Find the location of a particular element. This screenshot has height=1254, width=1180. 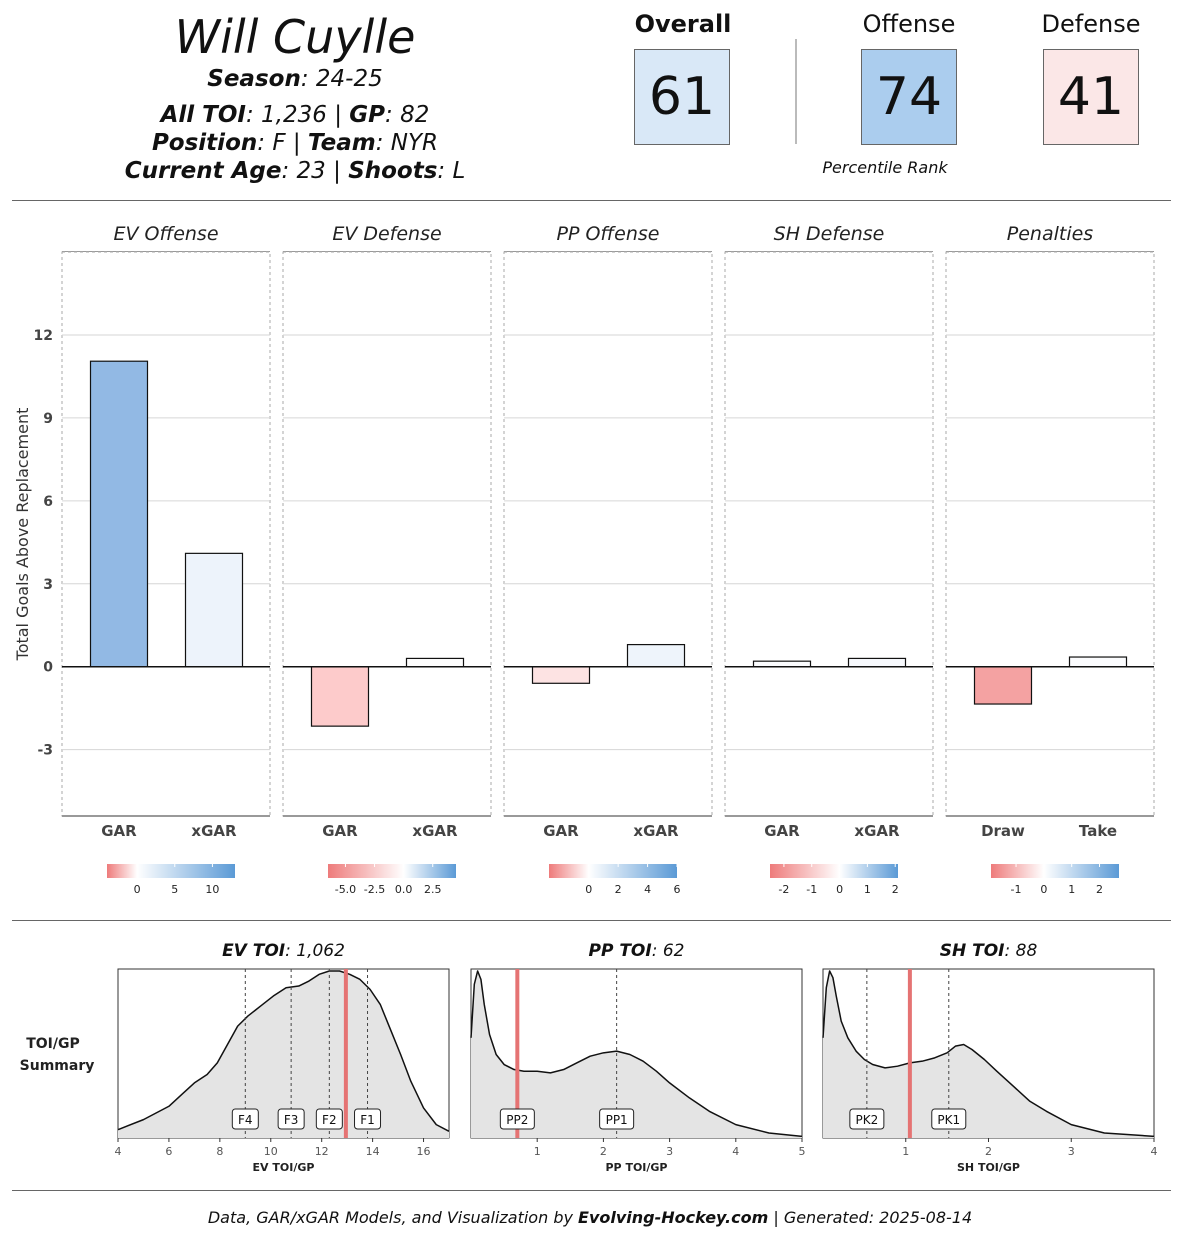

offense-score-box: 74 is located at coordinates (909, 97).